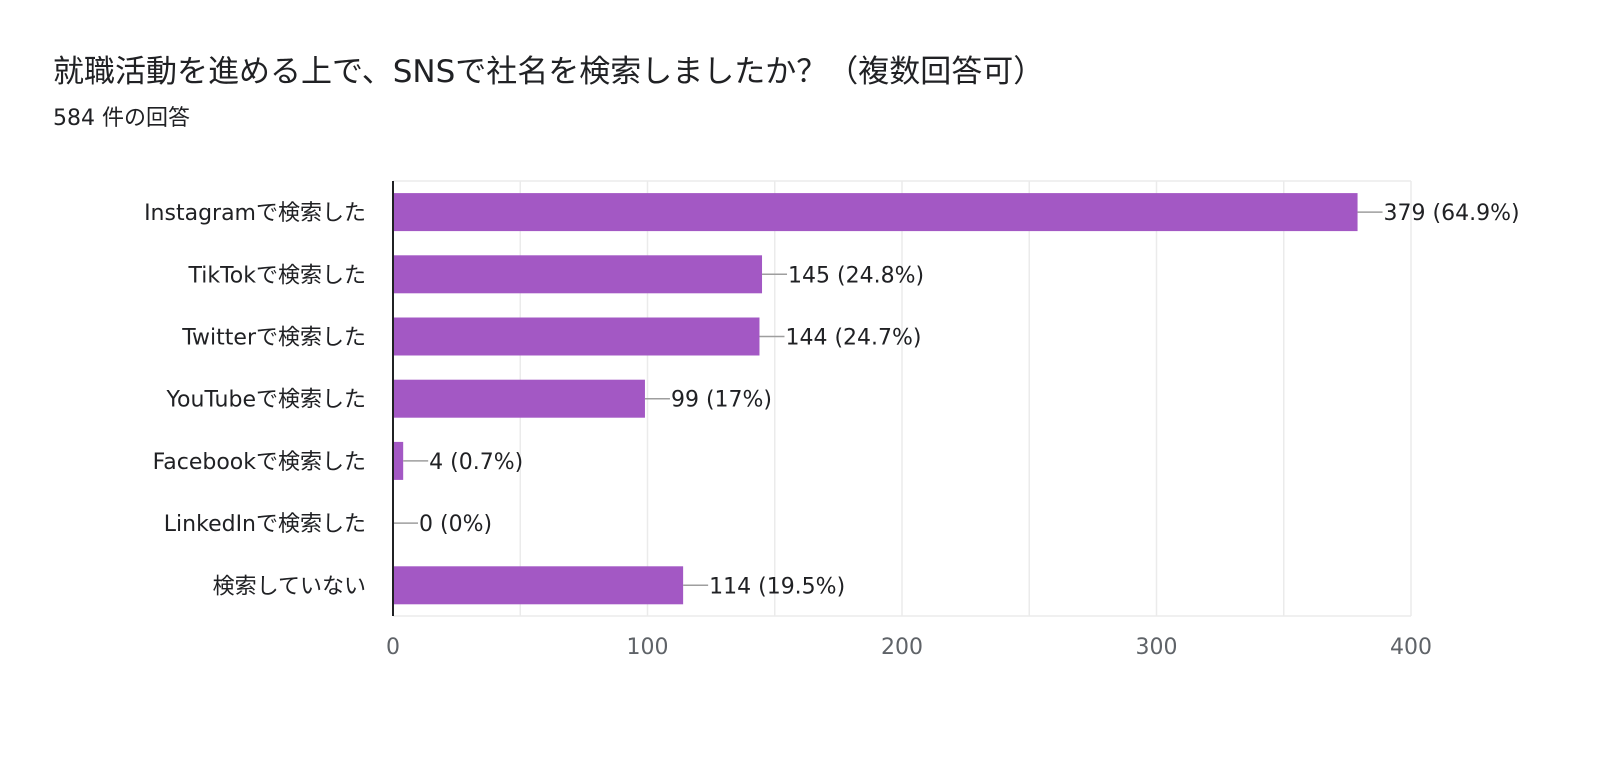  Describe the element at coordinates (276, 275) in the screenshot. I see `category-label: TikTokで検索した` at that location.